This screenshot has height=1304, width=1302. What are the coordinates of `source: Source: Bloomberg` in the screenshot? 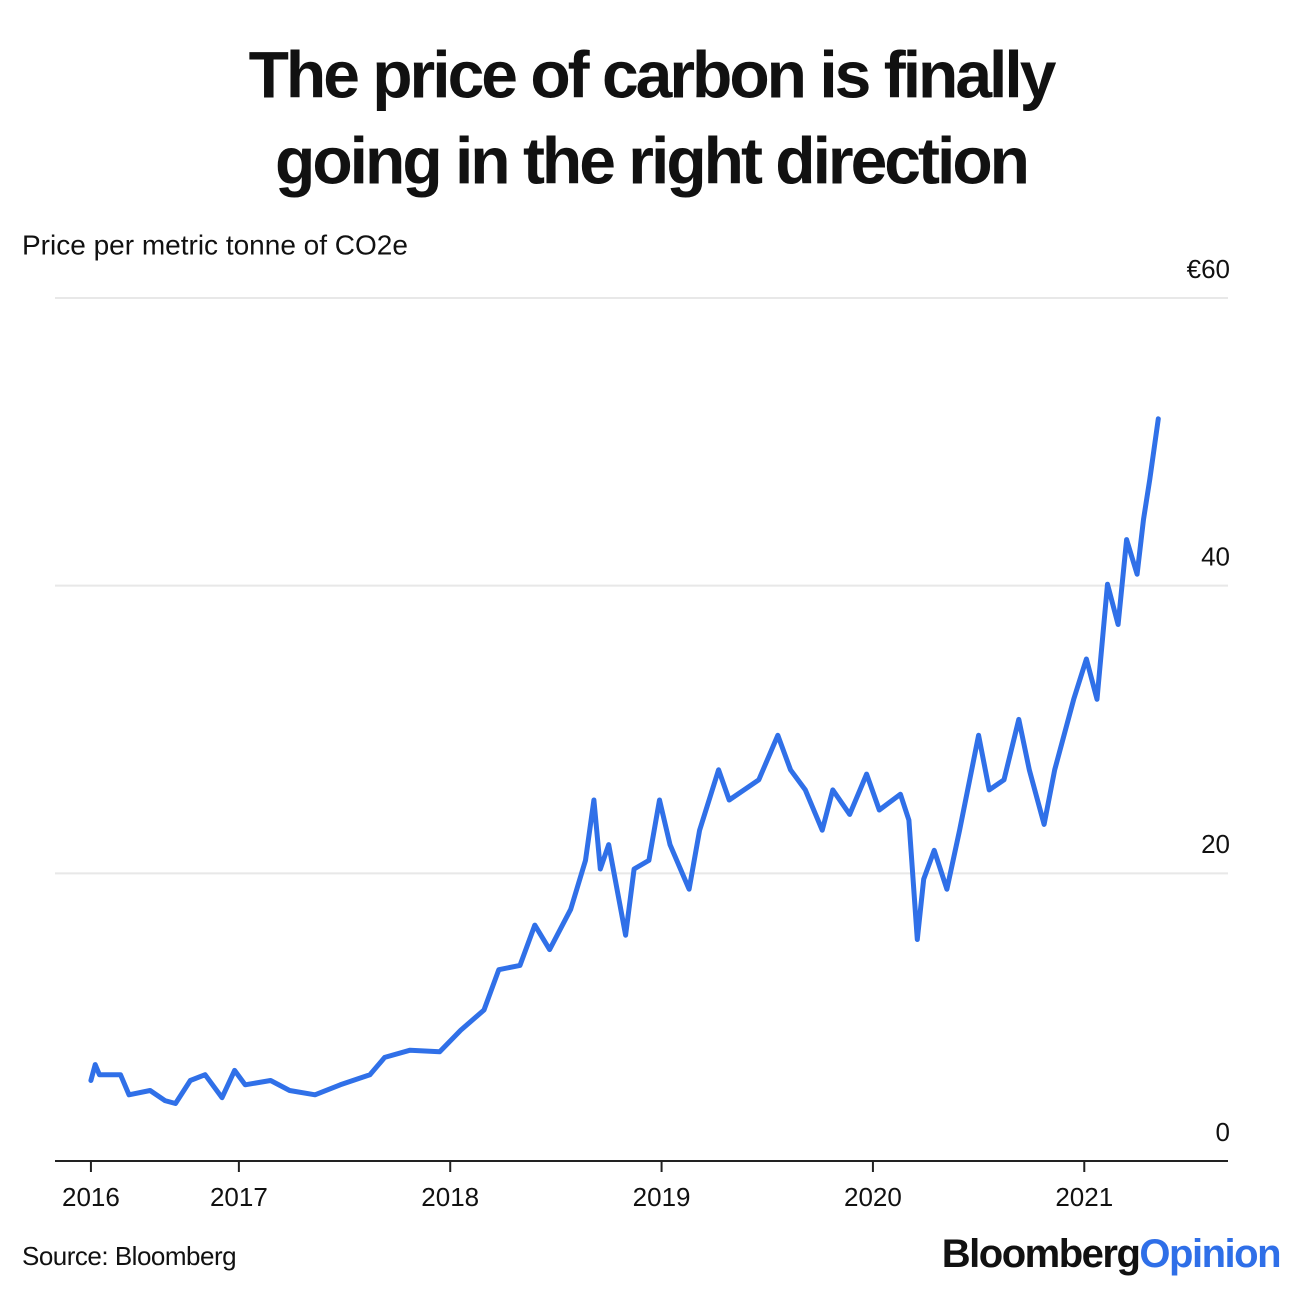 It's located at (129, 1256).